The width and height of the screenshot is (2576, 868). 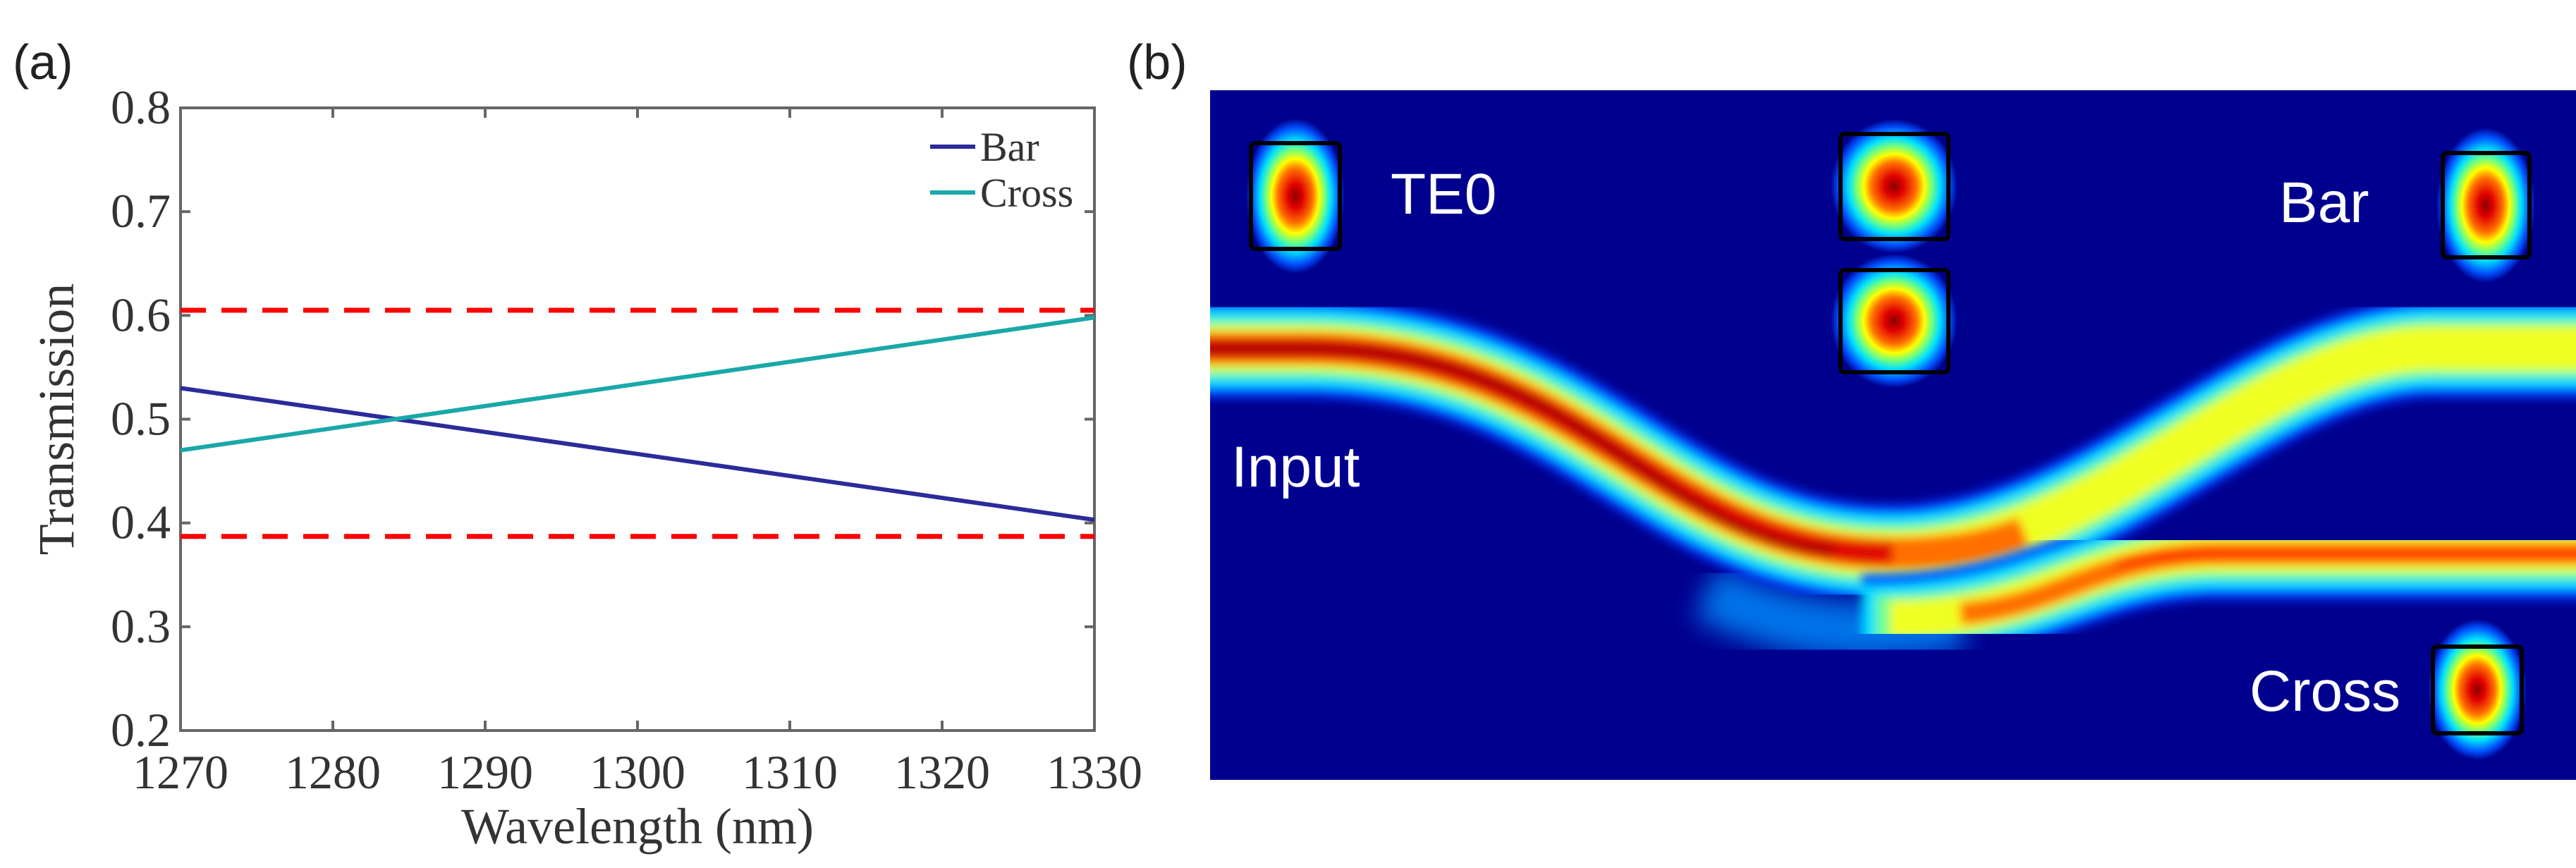 What do you see at coordinates (333, 772) in the screenshot?
I see `x-tick-label: 1280` at bounding box center [333, 772].